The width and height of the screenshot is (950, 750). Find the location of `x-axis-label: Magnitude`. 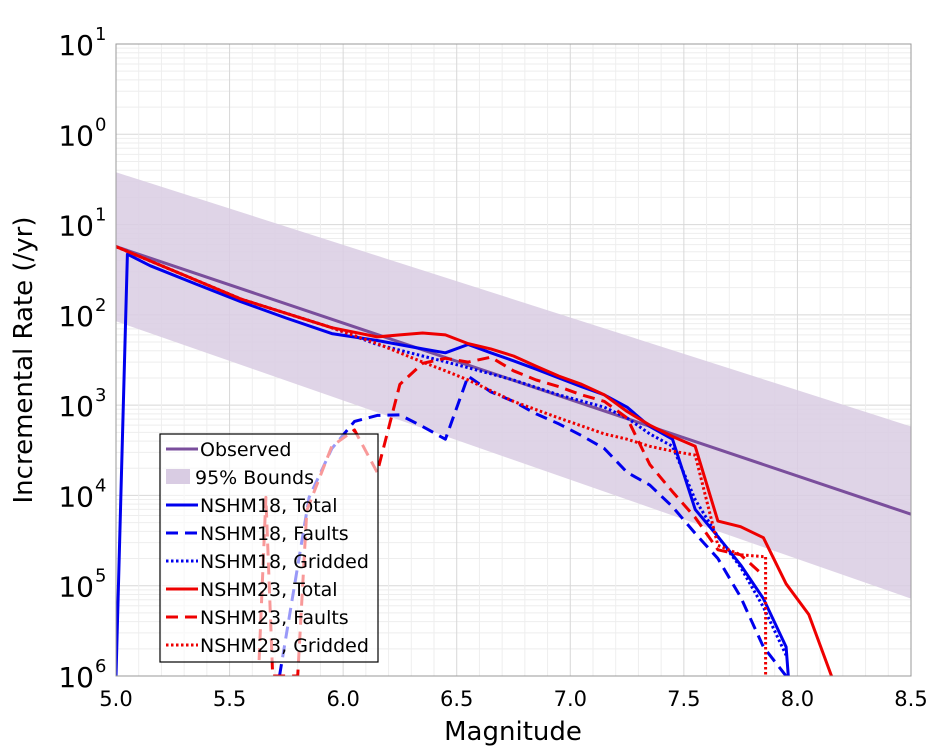

x-axis-label: Magnitude is located at coordinates (513, 732).